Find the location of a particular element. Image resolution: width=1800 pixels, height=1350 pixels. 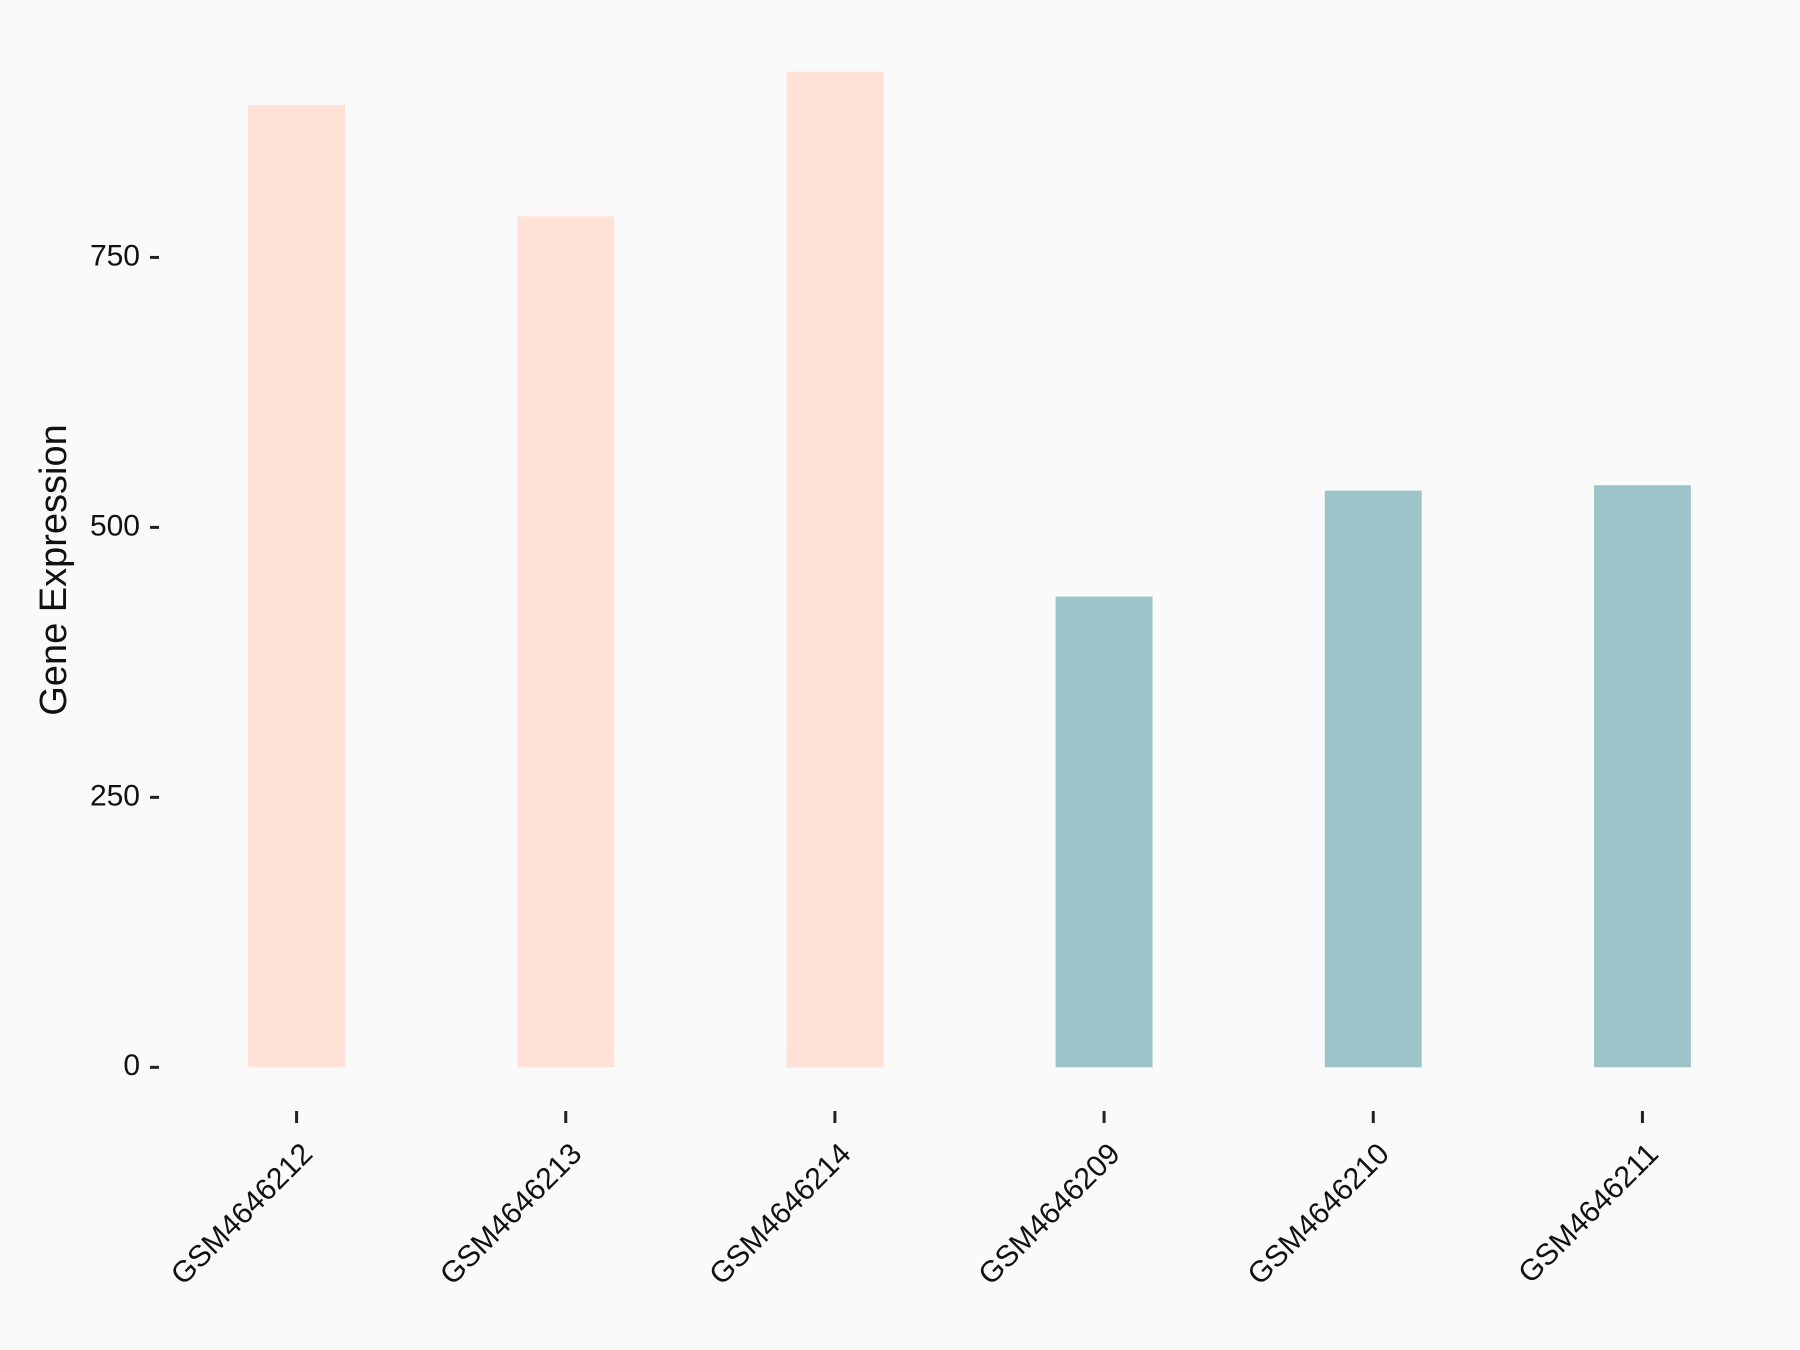

y-tick-label: 500 is located at coordinates (115, 525).